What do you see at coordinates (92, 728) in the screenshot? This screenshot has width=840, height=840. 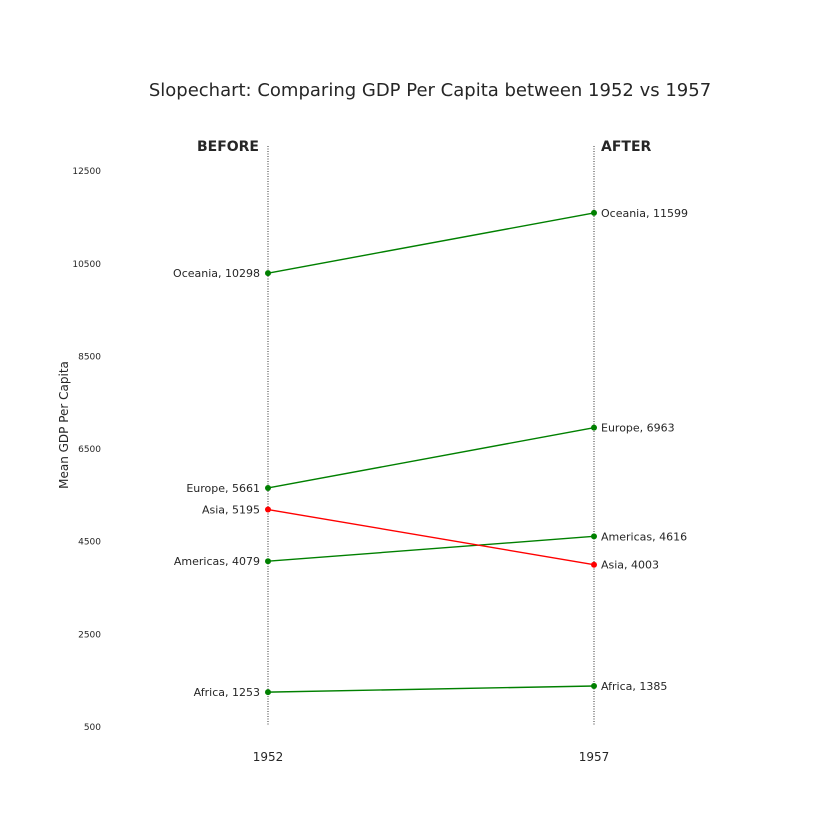 I see `y-tick-label: 500` at bounding box center [92, 728].